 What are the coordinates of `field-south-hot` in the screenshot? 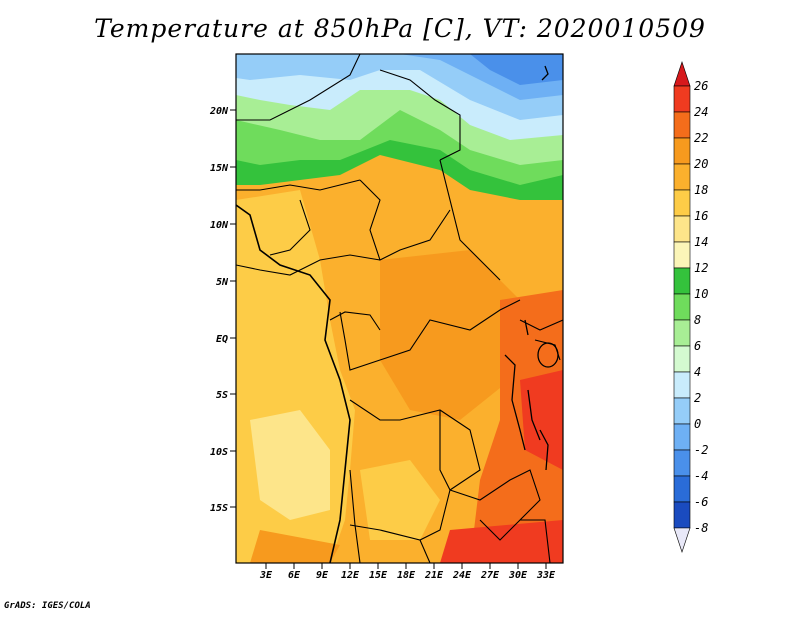 It's located at (501, 541).